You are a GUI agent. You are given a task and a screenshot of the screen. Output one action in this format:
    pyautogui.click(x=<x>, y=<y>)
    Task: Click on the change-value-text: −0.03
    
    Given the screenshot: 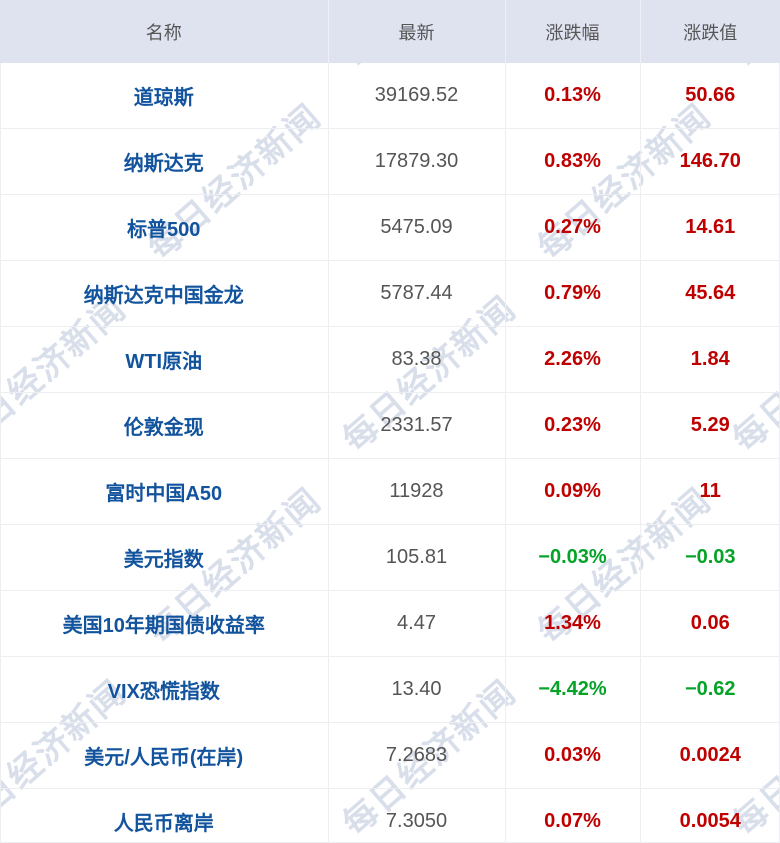 What is the action you would take?
    pyautogui.click(x=710, y=557)
    